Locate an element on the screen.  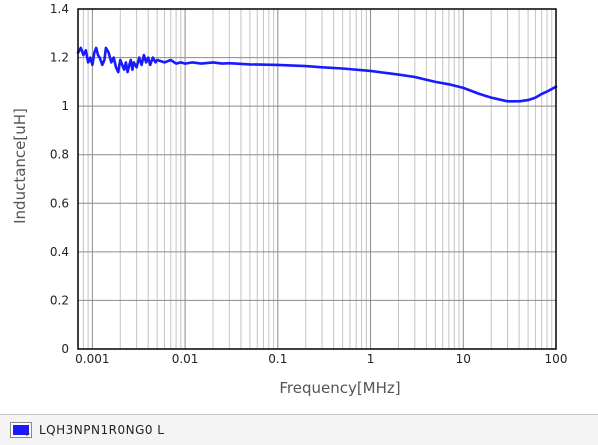
legend-item: LQH3NPN1R0NG0 L is located at coordinates (87, 430).